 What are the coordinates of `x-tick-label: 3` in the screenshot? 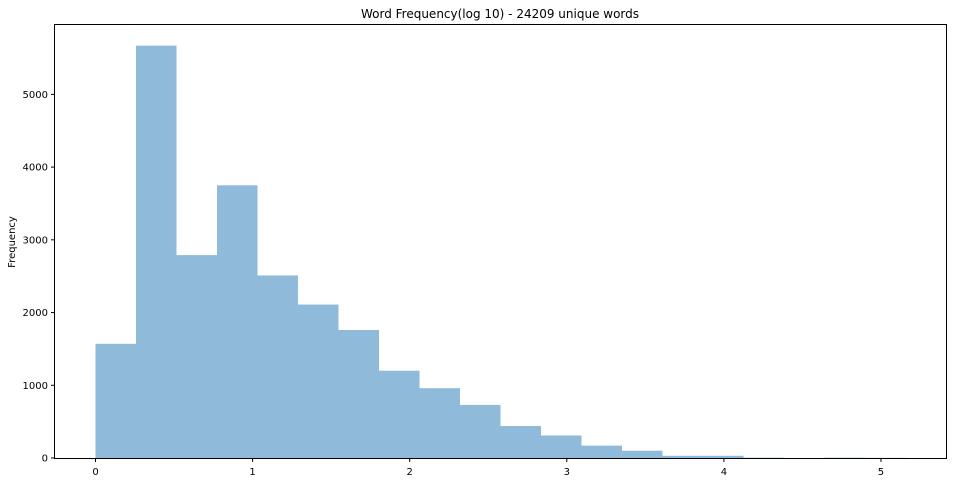 It's located at (567, 472).